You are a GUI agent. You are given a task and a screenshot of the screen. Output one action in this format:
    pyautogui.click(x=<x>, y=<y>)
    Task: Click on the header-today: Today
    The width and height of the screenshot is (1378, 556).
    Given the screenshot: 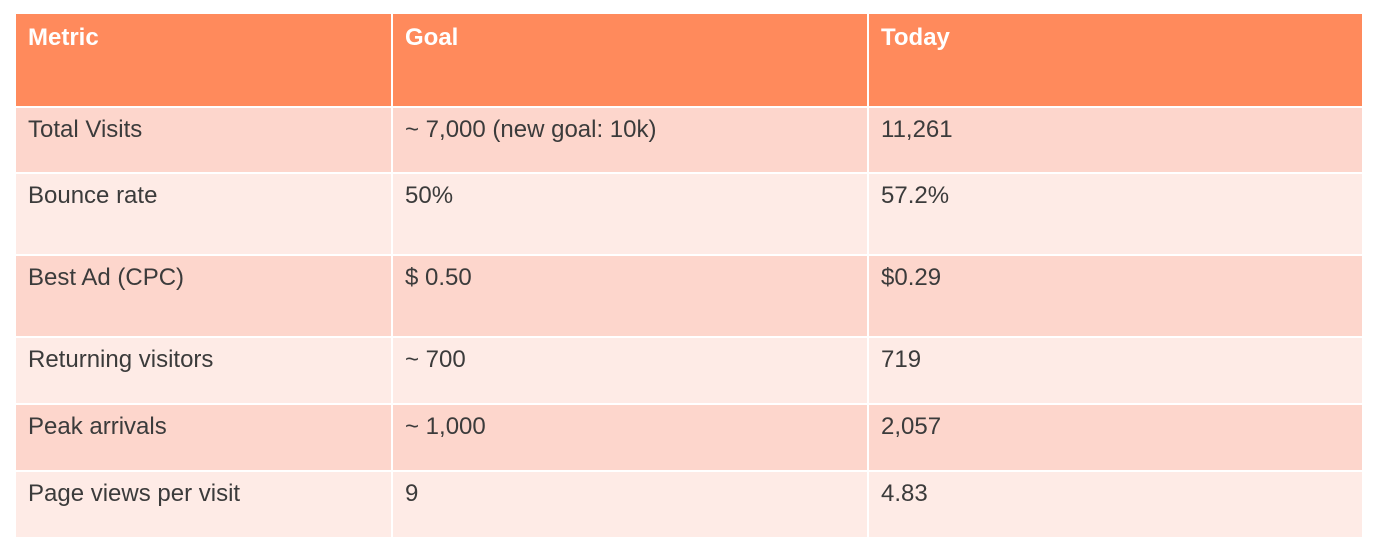 What is the action you would take?
    pyautogui.click(x=1115, y=61)
    